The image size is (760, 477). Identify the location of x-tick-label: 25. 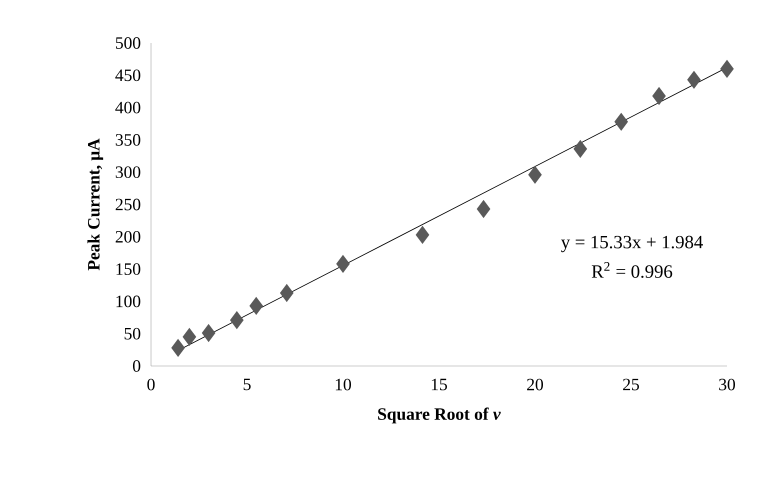
(631, 384).